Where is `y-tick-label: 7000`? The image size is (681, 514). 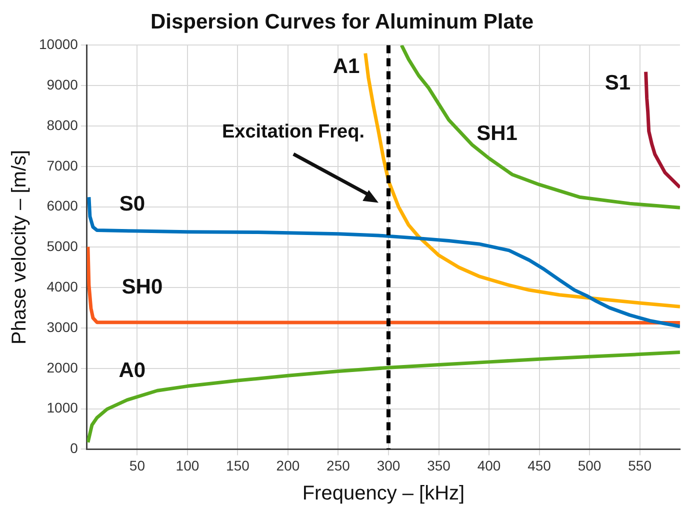
y-tick-label: 7000 is located at coordinates (62, 165).